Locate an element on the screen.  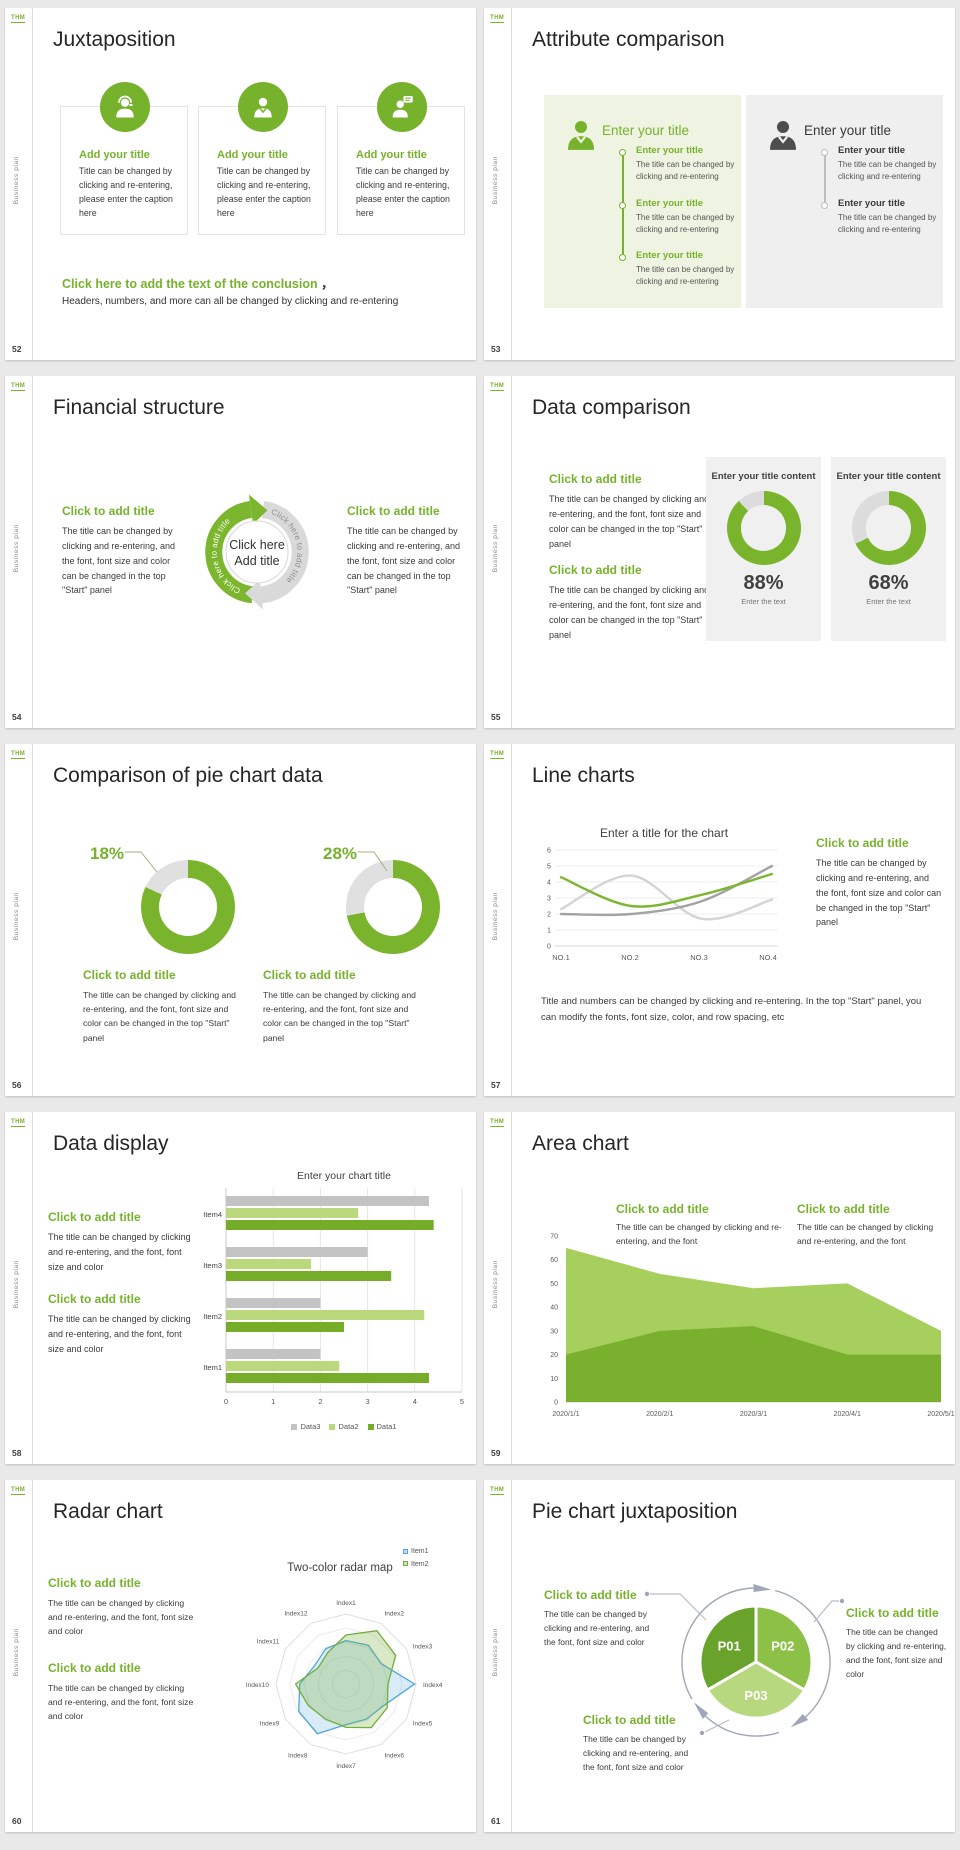
svg-text: 40 is located at coordinates (554, 1308).